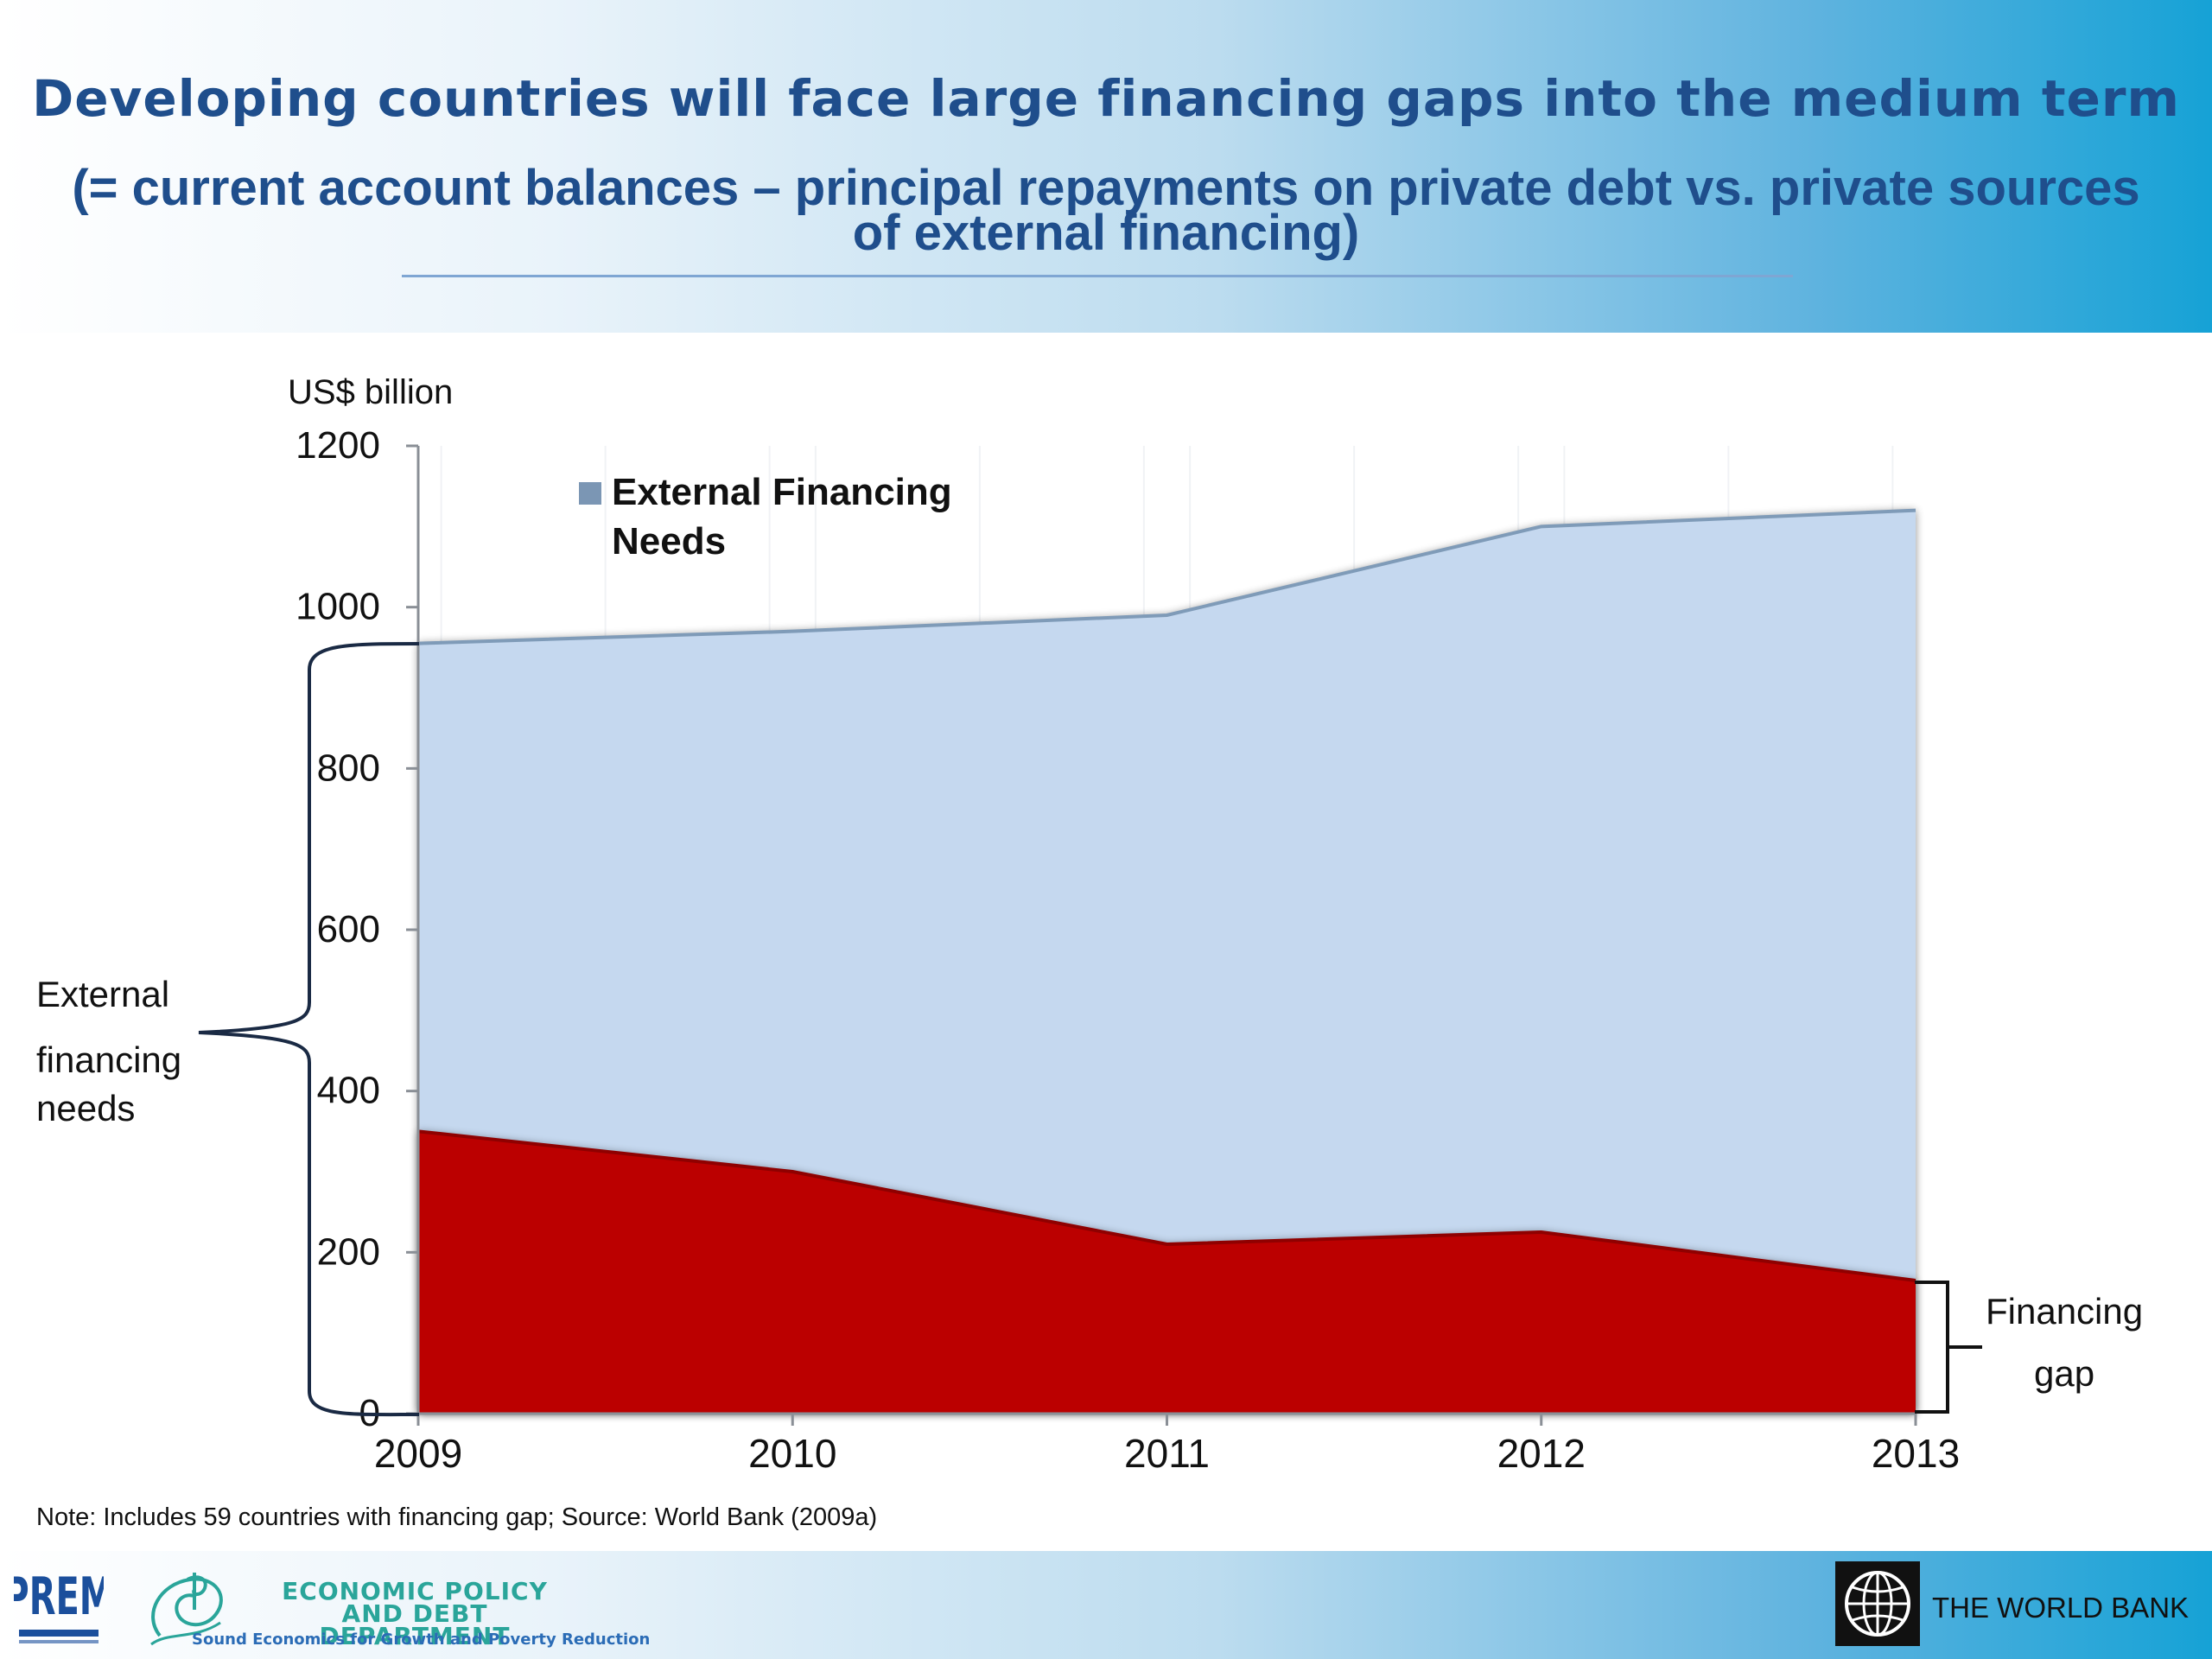  Describe the element at coordinates (418, 1453) in the screenshot. I see `x-tick-label: 2009` at that location.